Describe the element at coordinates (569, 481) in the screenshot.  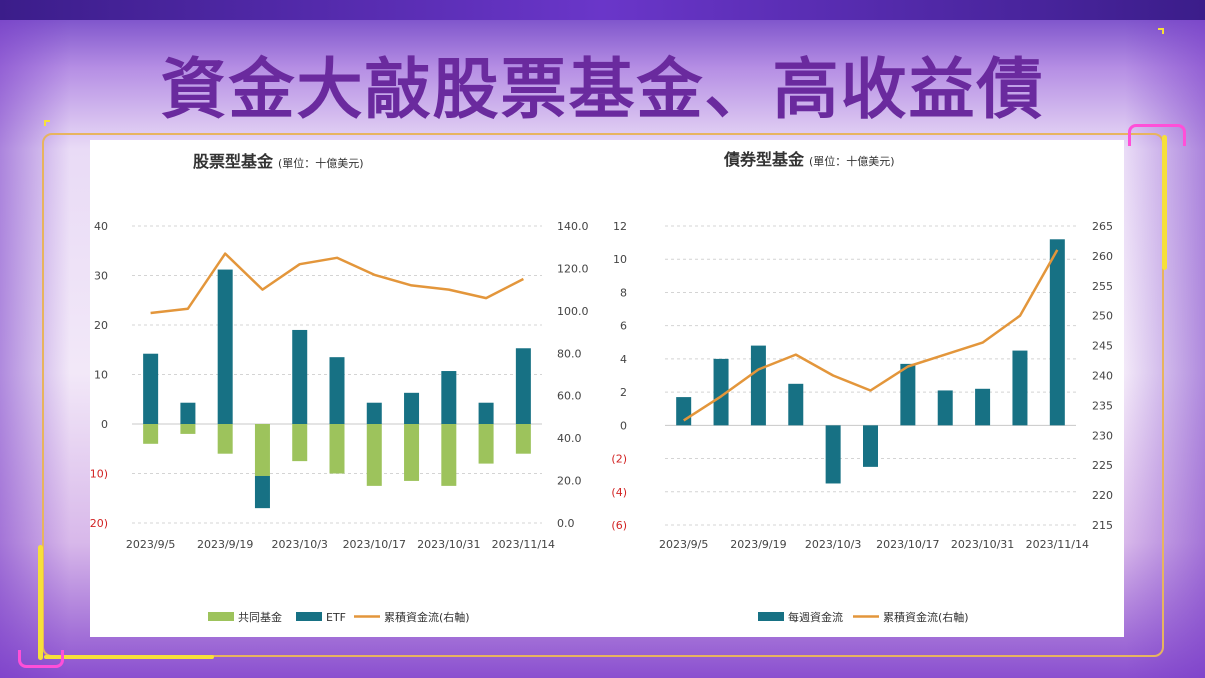
I see `y-right-tick-label: 20.0` at that location.